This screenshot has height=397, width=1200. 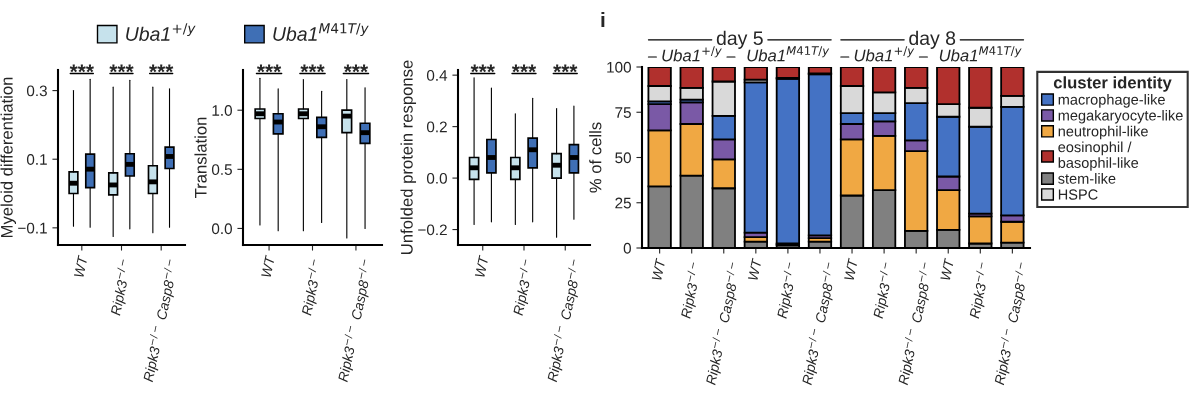 What do you see at coordinates (627, 248) in the screenshot?
I see `y-tick-label: 0` at bounding box center [627, 248].